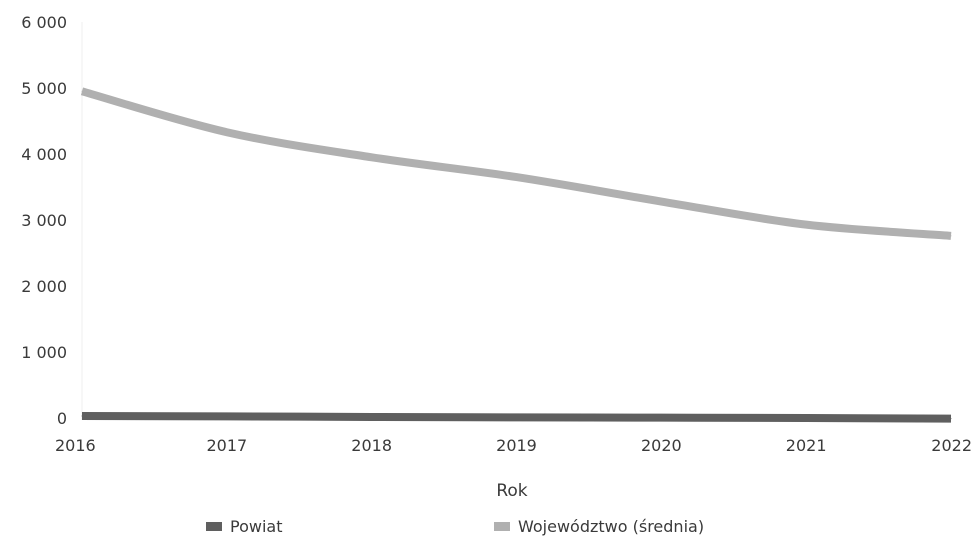 This screenshot has width=976, height=548. I want to click on x-tick-label: 2016, so click(75, 445).